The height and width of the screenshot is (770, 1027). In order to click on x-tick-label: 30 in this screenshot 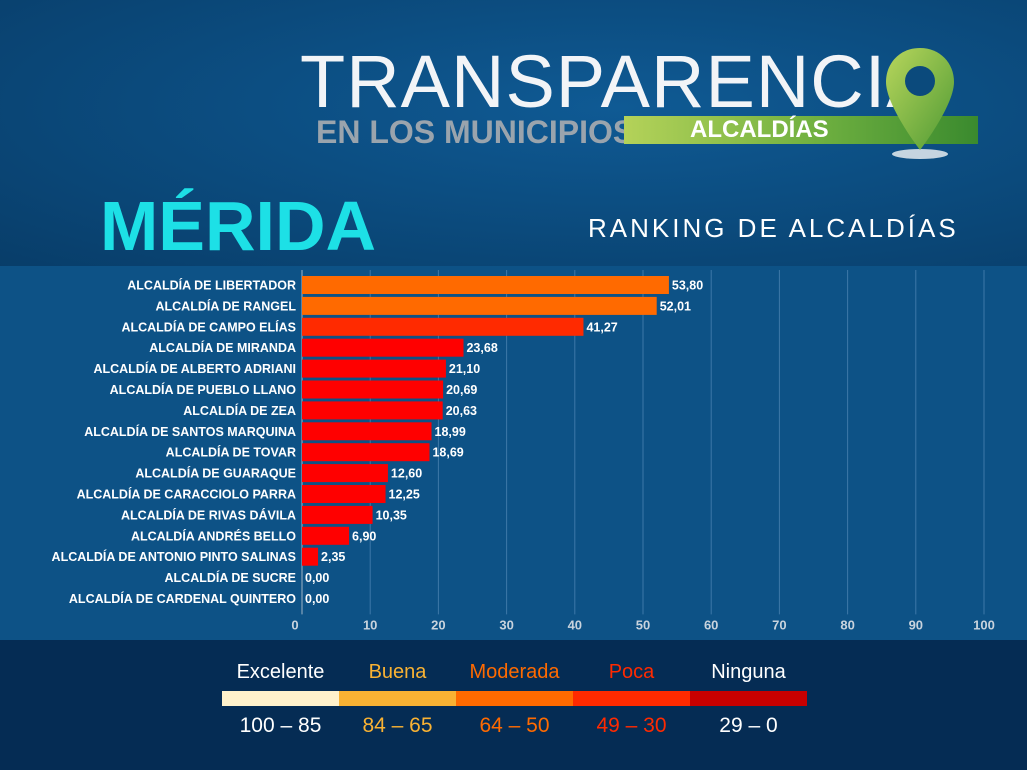, I will do `click(506, 624)`.